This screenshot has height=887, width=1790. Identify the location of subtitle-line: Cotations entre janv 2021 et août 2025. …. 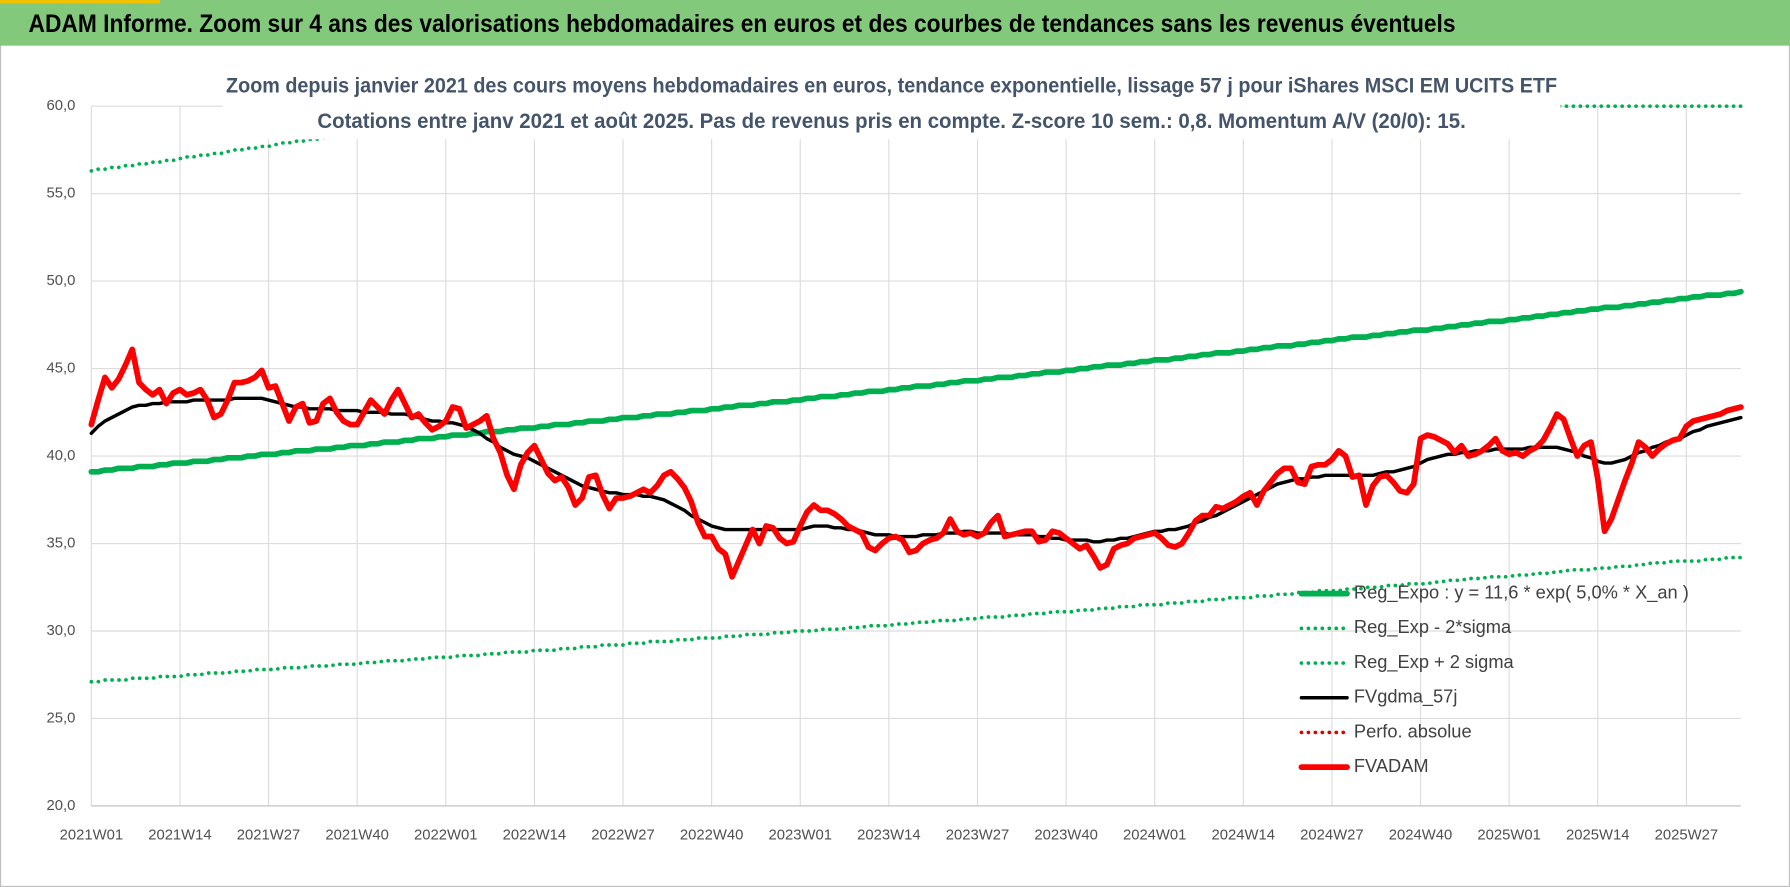
(891, 120).